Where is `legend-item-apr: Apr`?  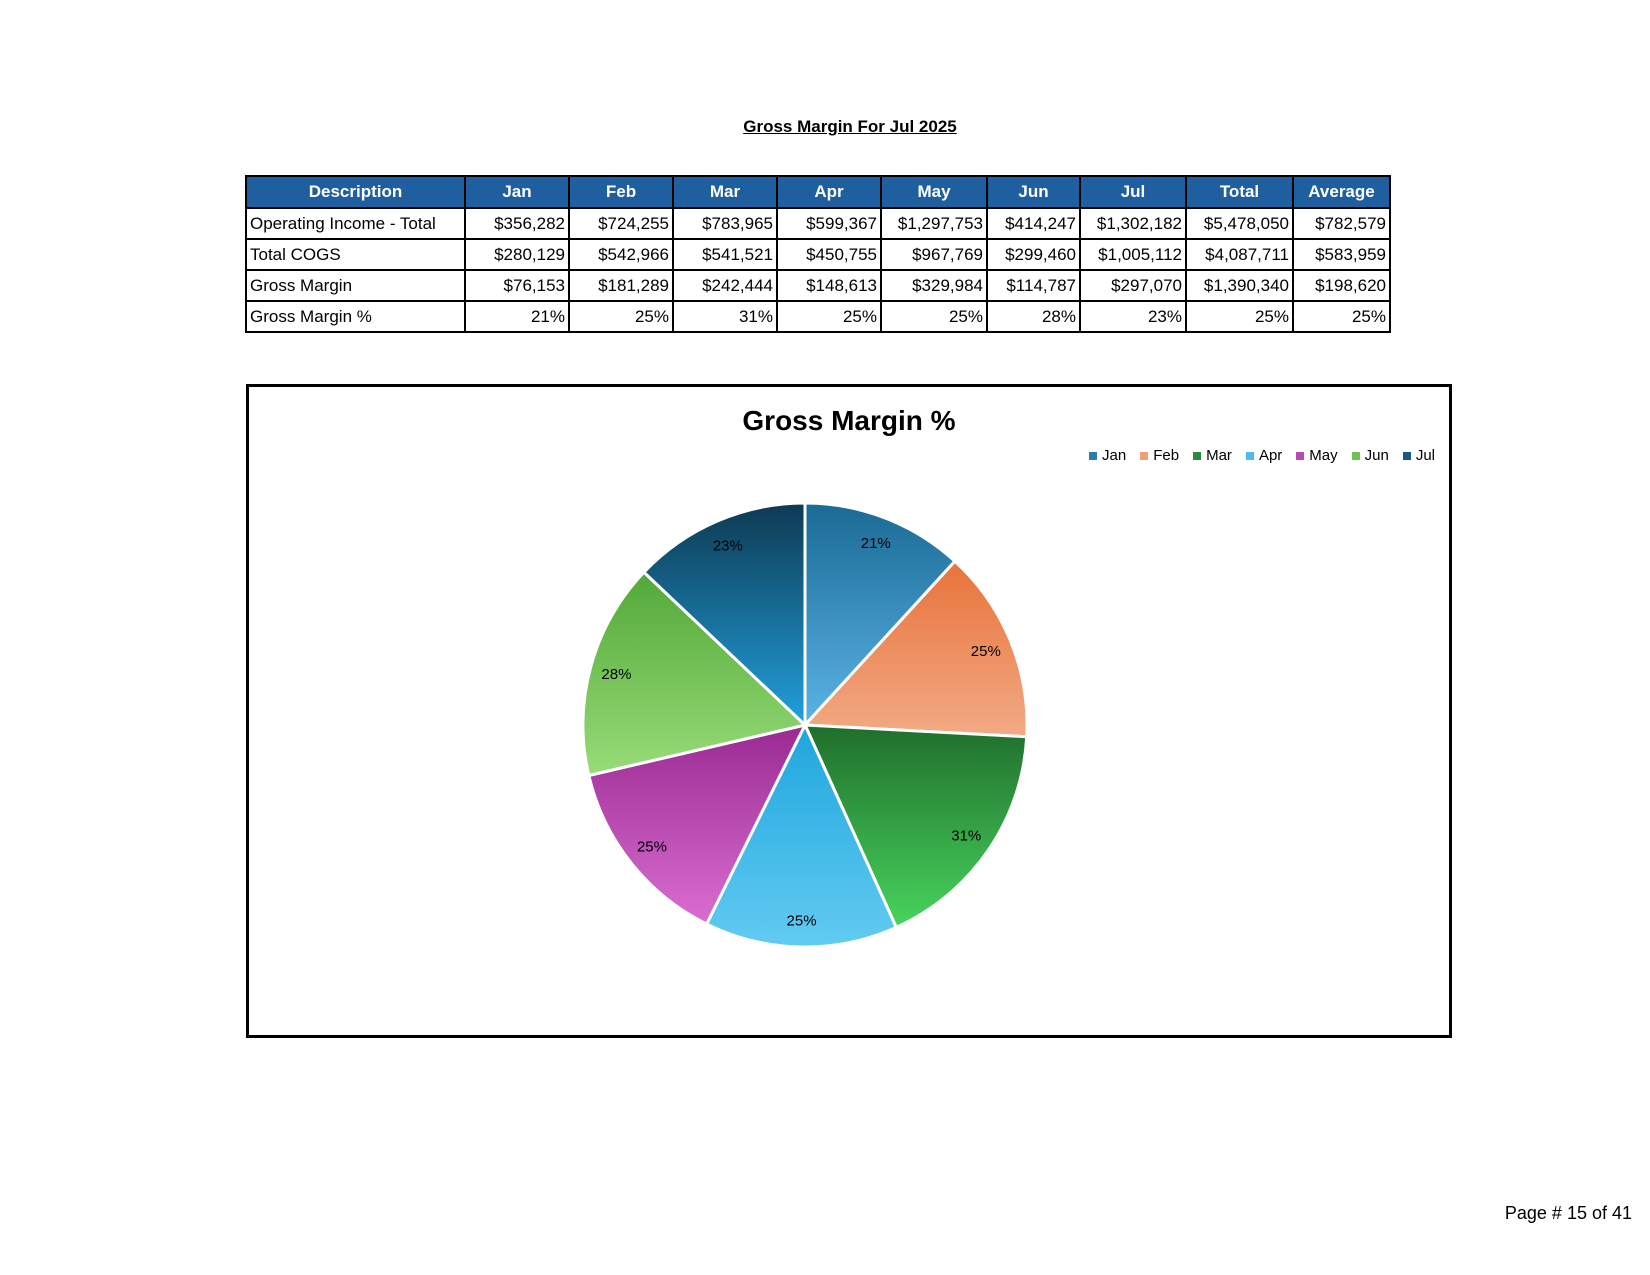 legend-item-apr: Apr is located at coordinates (1264, 455).